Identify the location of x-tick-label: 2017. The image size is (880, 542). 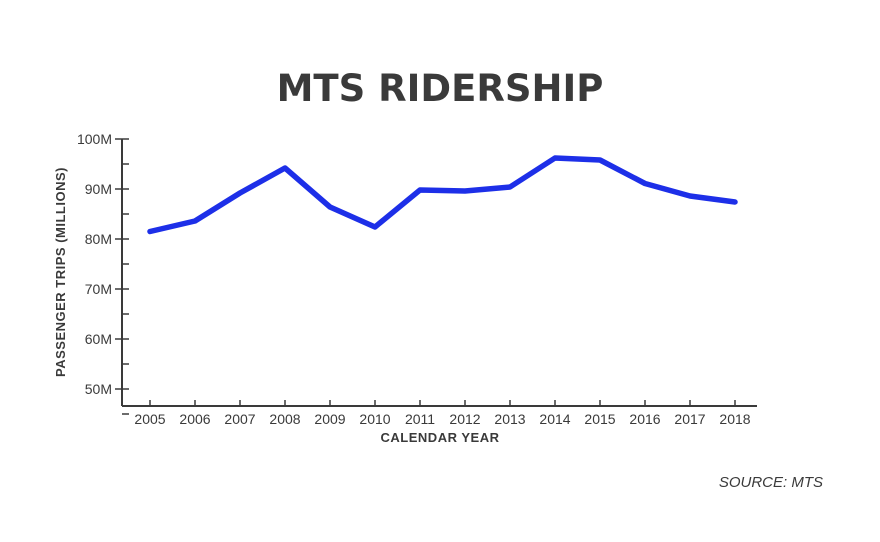
(689, 419).